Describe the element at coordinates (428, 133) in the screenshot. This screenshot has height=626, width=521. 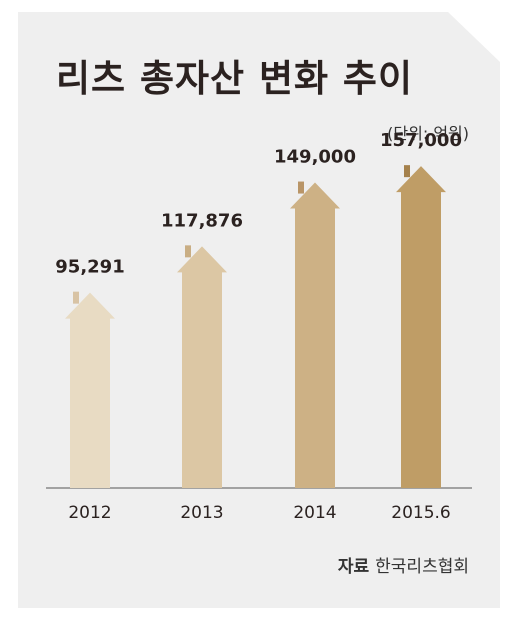
I see `unit-note: (단위: 억원)` at that location.